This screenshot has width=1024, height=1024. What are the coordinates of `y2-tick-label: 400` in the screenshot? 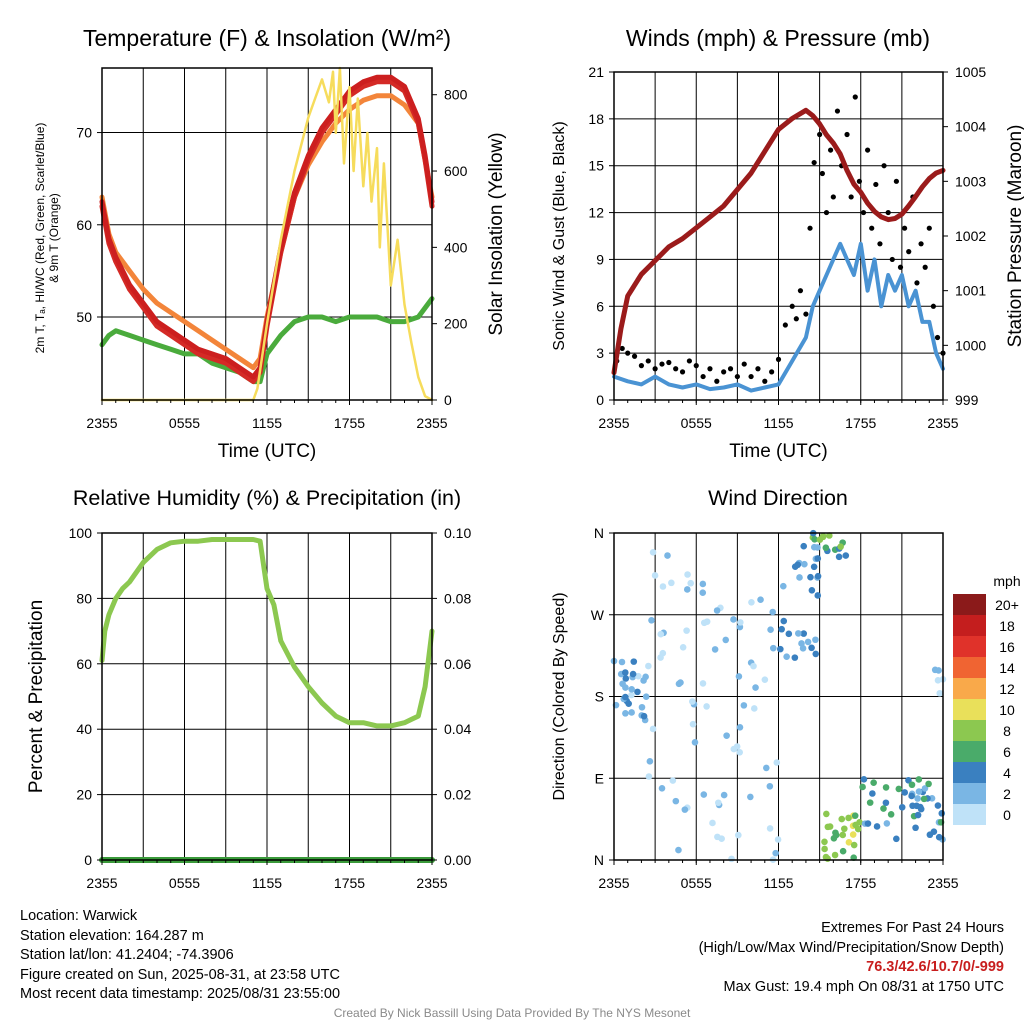 It's located at (456, 247).